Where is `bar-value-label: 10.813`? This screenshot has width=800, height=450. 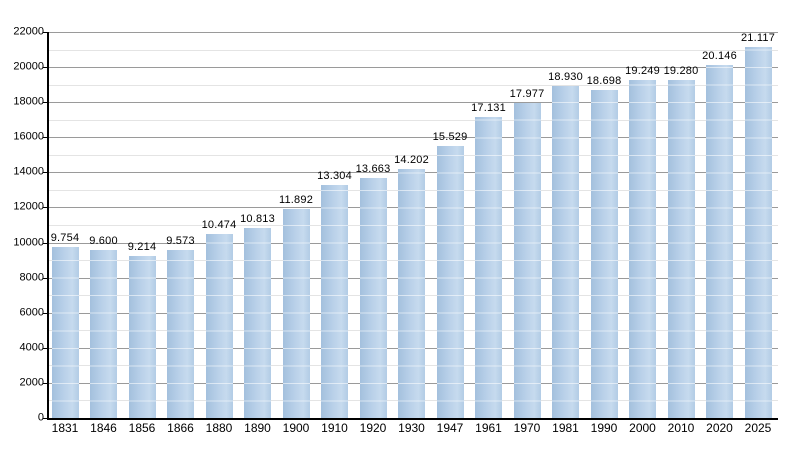
bar-value-label: 10.813 is located at coordinates (257, 219).